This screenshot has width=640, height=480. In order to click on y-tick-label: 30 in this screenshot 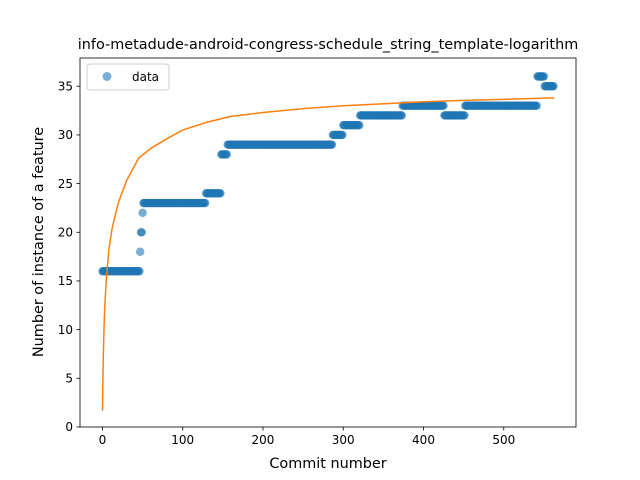, I will do `click(65, 135)`.